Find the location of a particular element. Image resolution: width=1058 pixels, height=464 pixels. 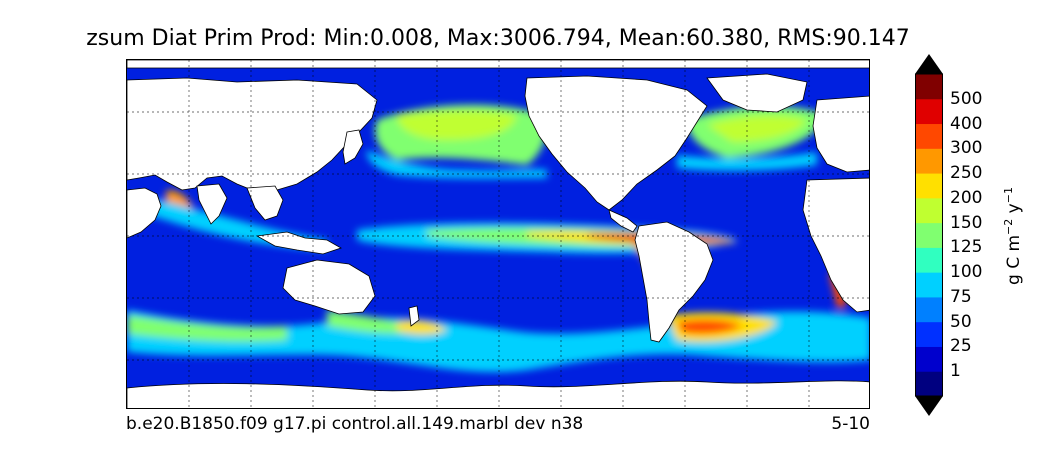

land-africa-right is located at coordinates (835, 245).